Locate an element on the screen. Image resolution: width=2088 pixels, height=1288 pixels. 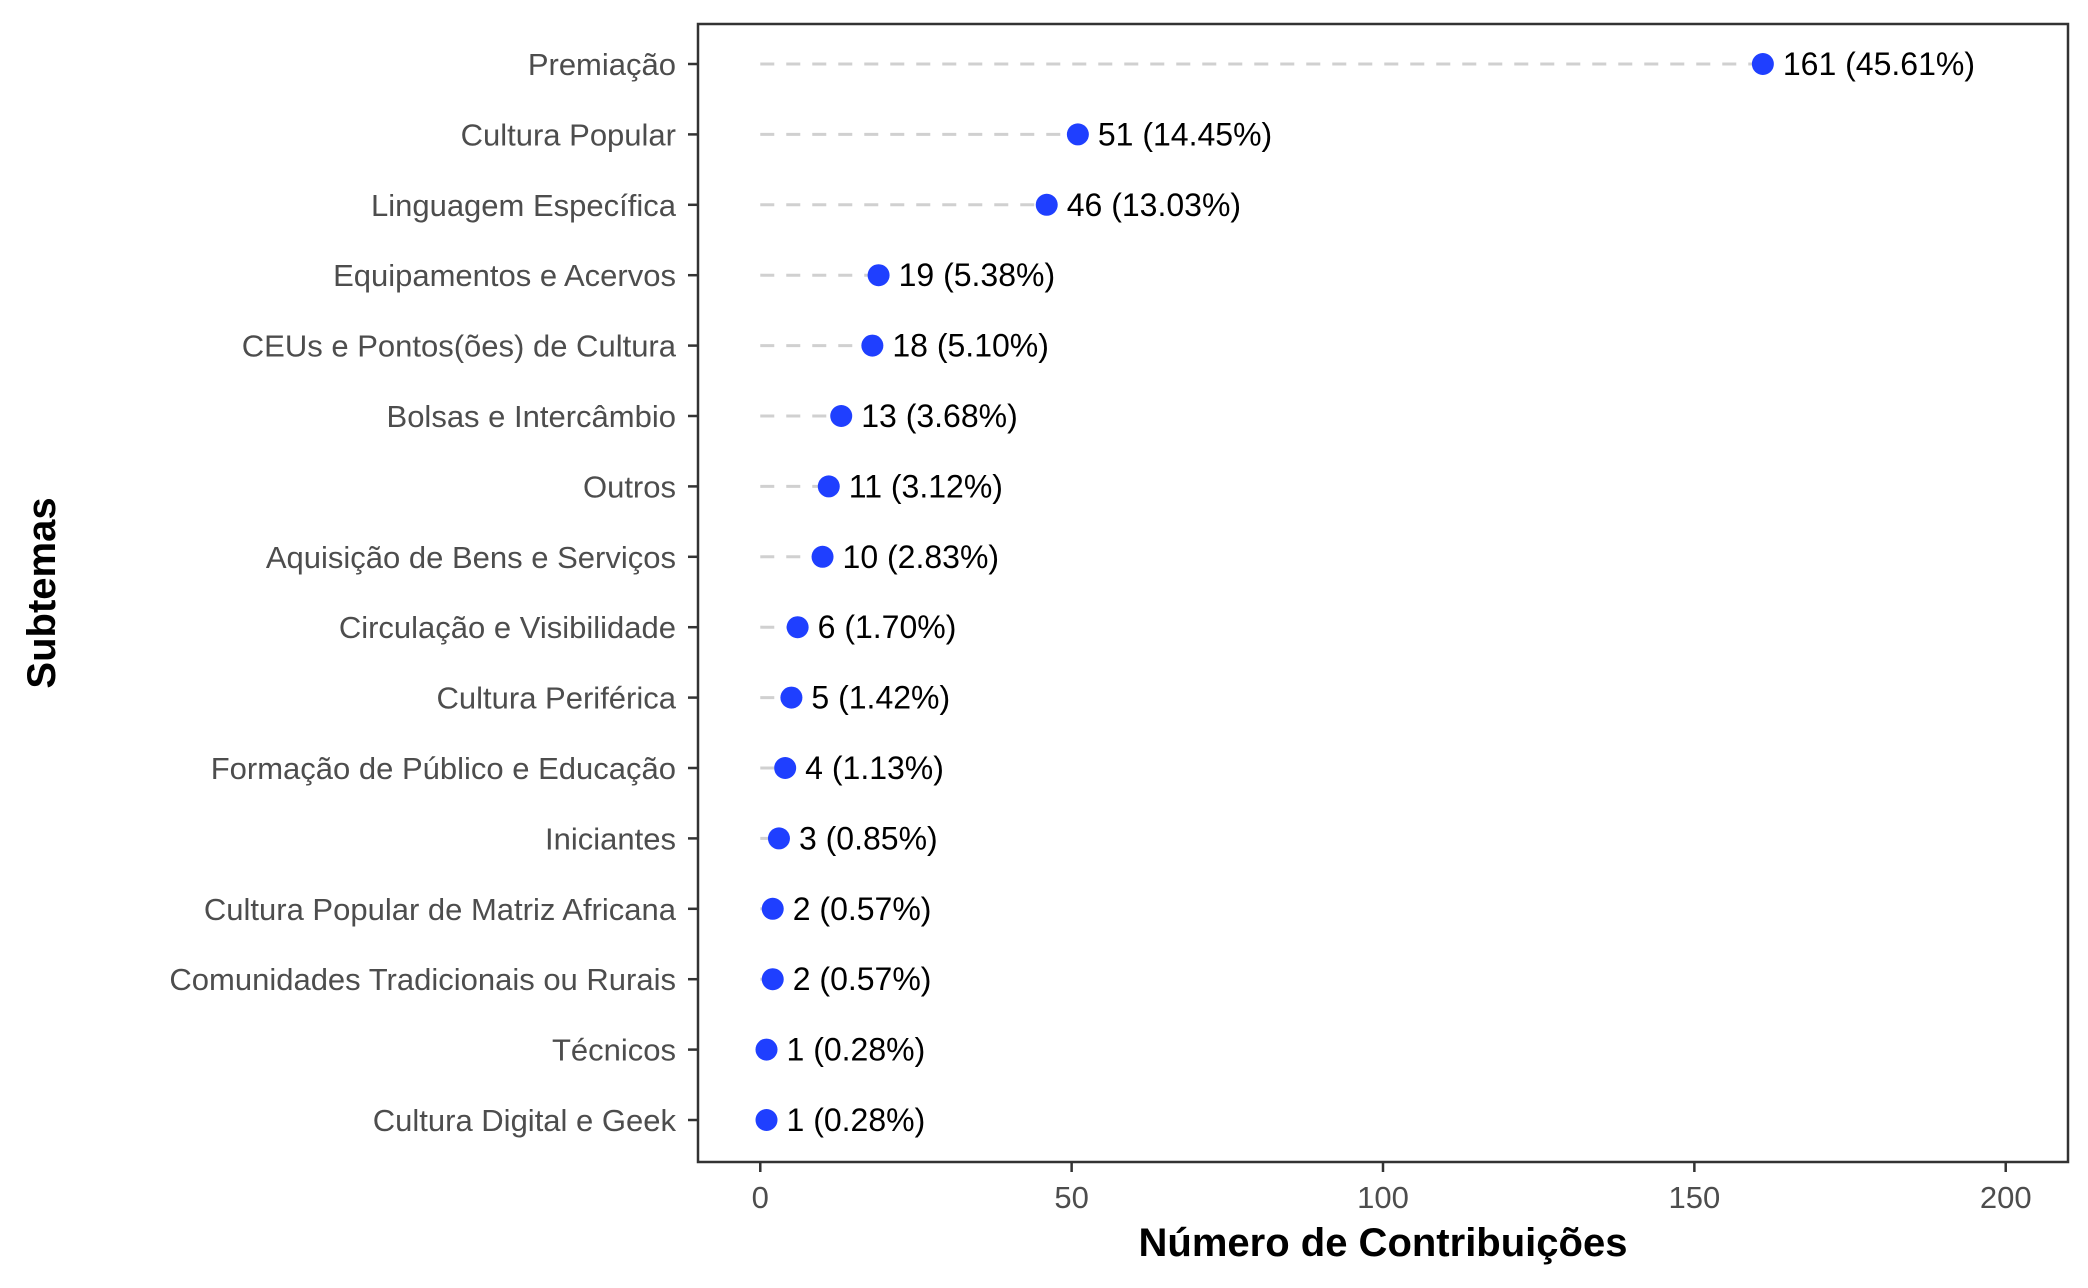
y-tick-label: Outros is located at coordinates (629, 486).